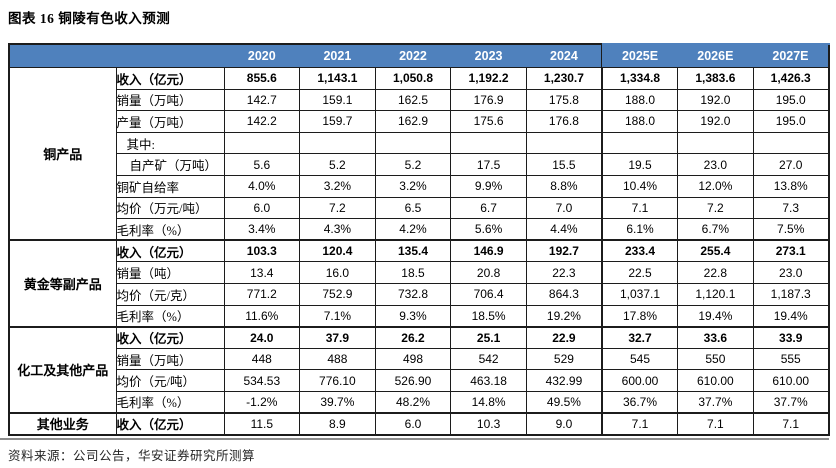 The image size is (836, 468). What do you see at coordinates (62, 424) in the screenshot?
I see `product-group-cell: 其他业务` at bounding box center [62, 424].